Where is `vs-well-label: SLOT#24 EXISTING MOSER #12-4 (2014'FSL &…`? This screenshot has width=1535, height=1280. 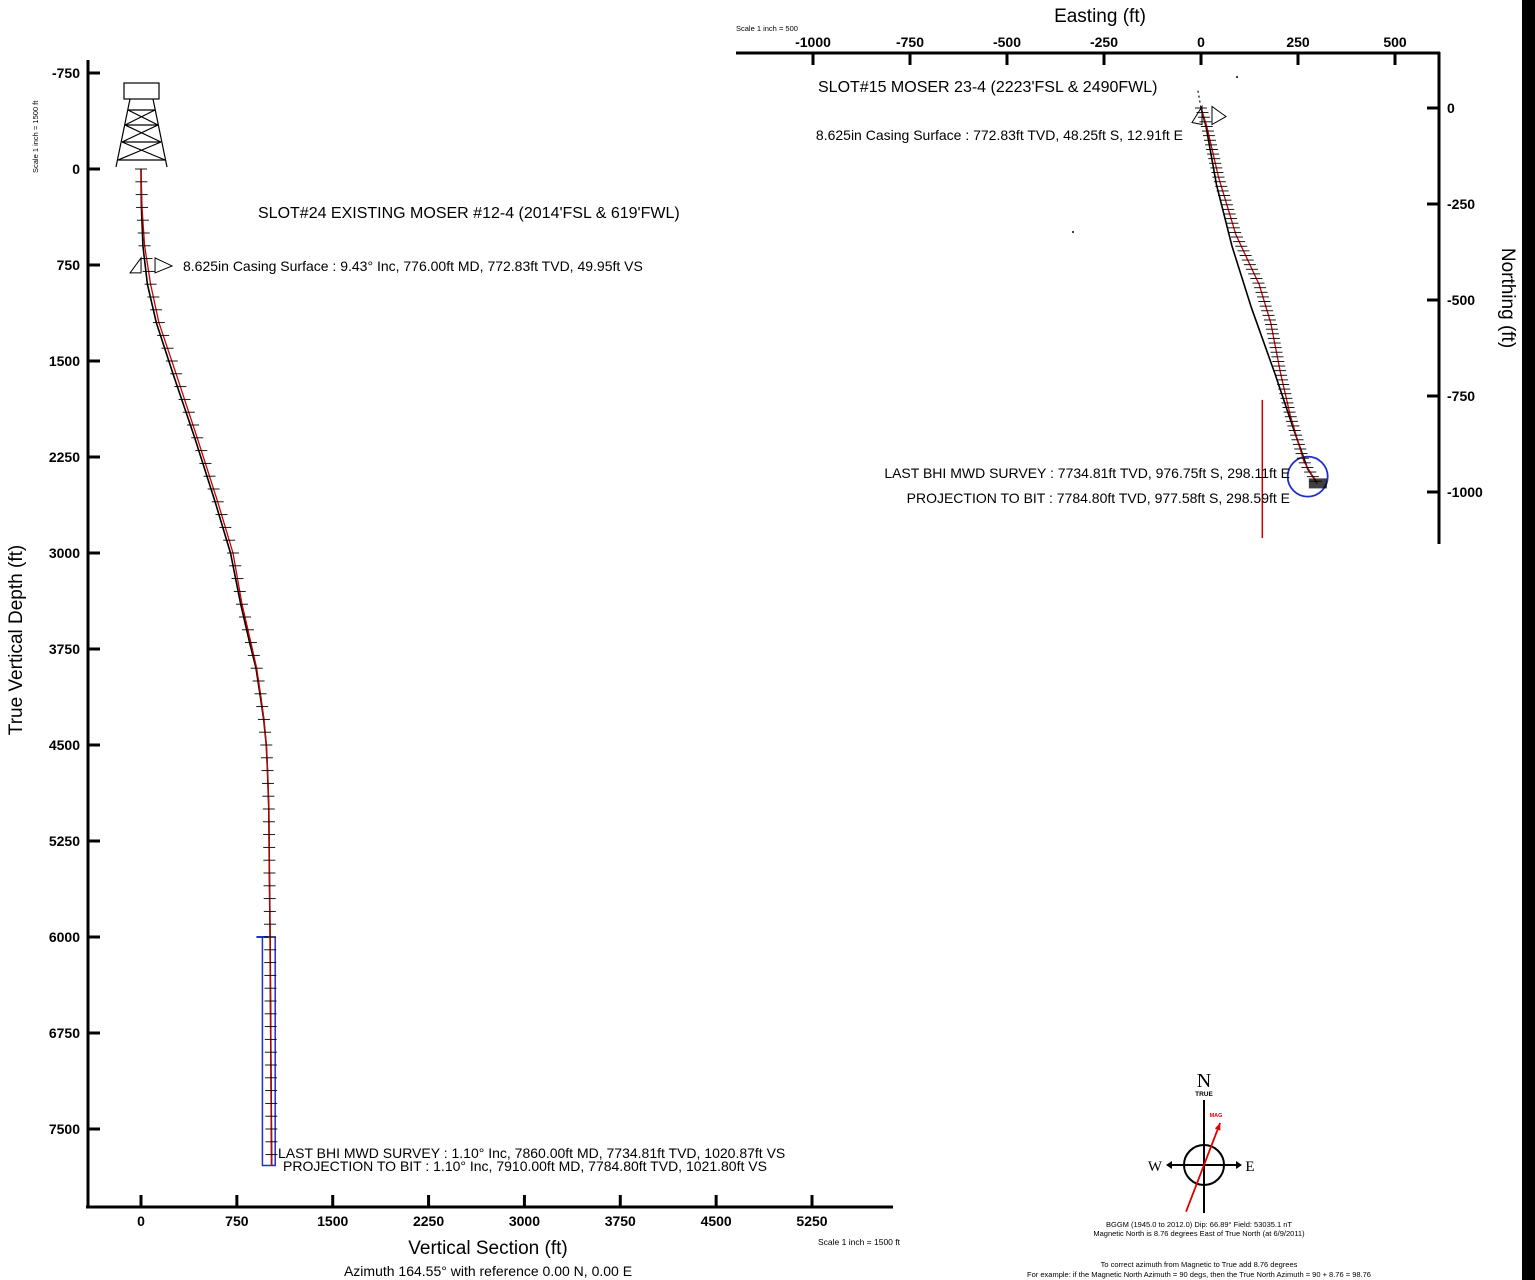 vs-well-label: SLOT#24 EXISTING MOSER #12-4 (2014'FSL &… is located at coordinates (469, 213).